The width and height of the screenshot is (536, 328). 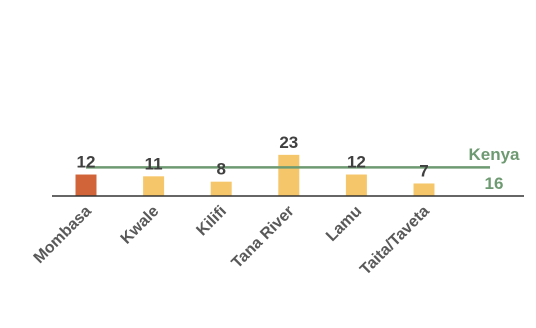 I want to click on reference-label-name: Kenya, so click(x=494, y=154).